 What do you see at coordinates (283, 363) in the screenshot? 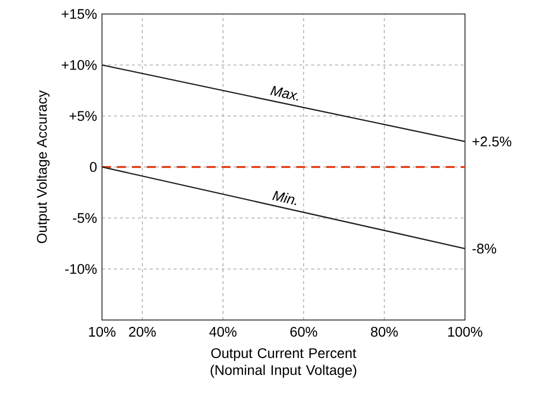
I see `x-axis-title: Output Current Percent (Nominal Input Voltage)` at bounding box center [283, 363].